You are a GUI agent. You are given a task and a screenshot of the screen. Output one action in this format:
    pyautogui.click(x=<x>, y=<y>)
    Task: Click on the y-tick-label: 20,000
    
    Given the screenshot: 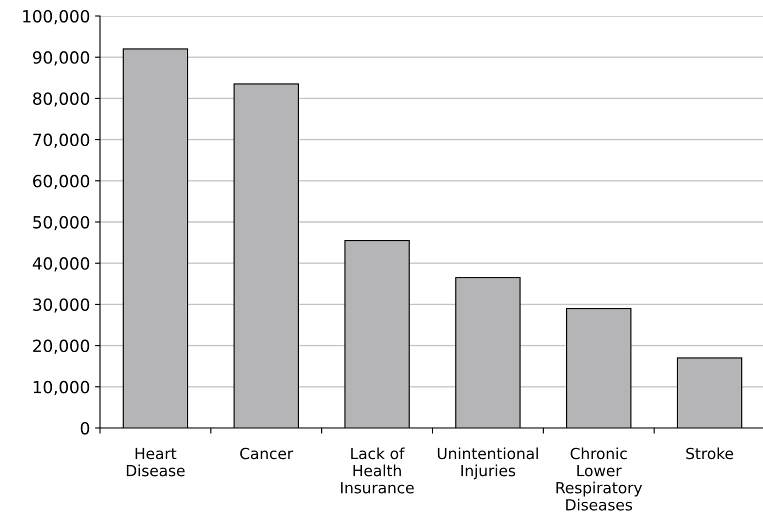 What is the action you would take?
    pyautogui.click(x=61, y=347)
    